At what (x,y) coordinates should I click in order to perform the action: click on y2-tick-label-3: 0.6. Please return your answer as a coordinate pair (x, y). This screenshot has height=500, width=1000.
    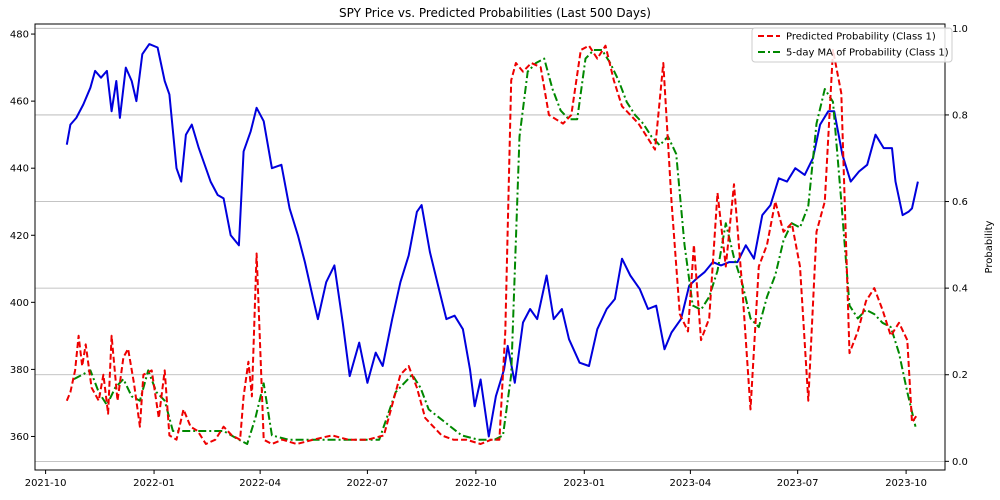
    Looking at the image, I should click on (960, 202).